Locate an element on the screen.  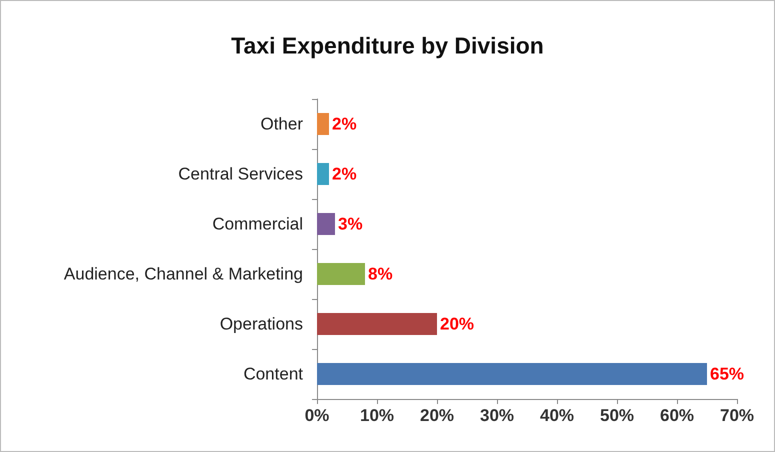
data-label: 3% is located at coordinates (350, 224).